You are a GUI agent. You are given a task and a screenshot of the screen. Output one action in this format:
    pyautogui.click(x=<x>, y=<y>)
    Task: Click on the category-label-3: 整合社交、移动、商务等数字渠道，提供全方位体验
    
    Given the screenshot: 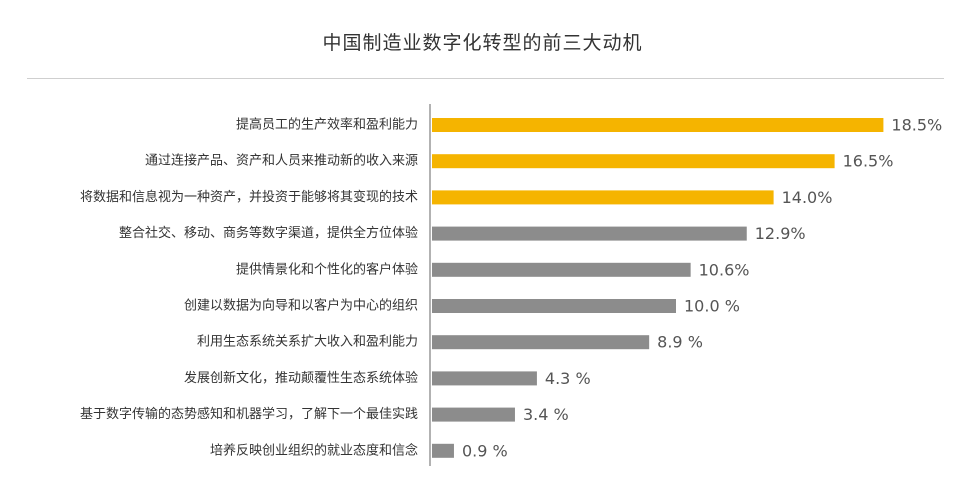 What is the action you would take?
    pyautogui.click(x=268, y=233)
    